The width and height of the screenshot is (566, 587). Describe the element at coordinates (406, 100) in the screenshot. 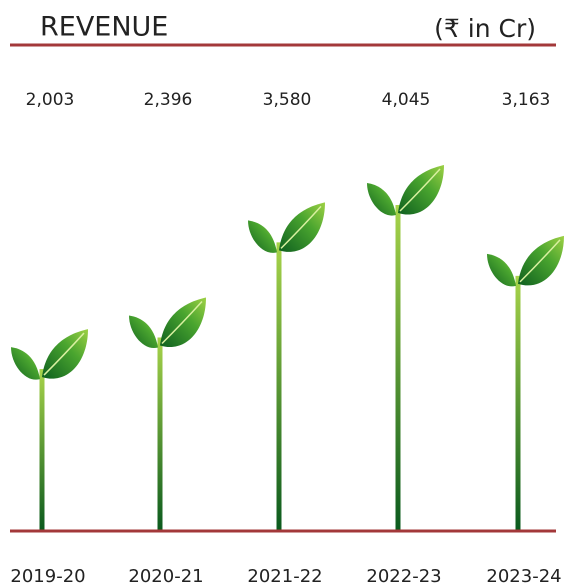

I see `value-label: 4,045` at that location.